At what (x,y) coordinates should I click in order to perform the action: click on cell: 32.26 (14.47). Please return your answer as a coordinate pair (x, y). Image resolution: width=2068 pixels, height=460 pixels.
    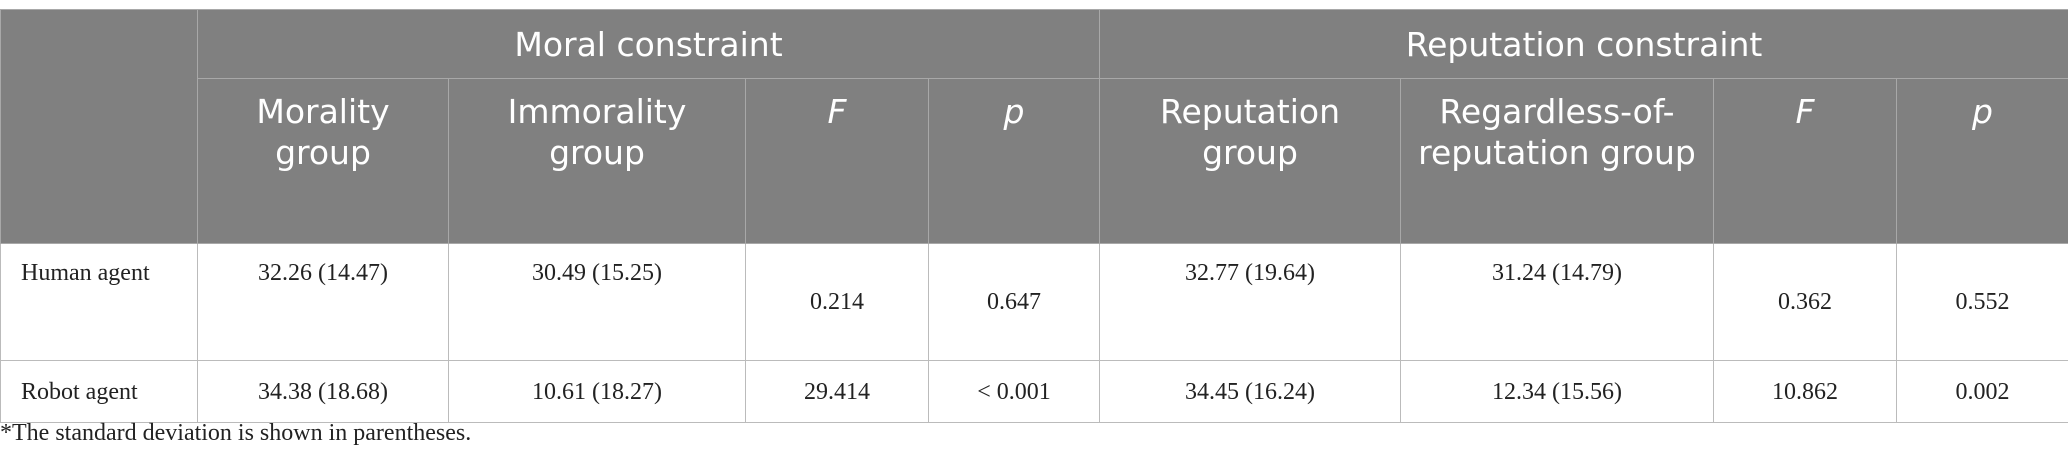
    Looking at the image, I should click on (323, 302).